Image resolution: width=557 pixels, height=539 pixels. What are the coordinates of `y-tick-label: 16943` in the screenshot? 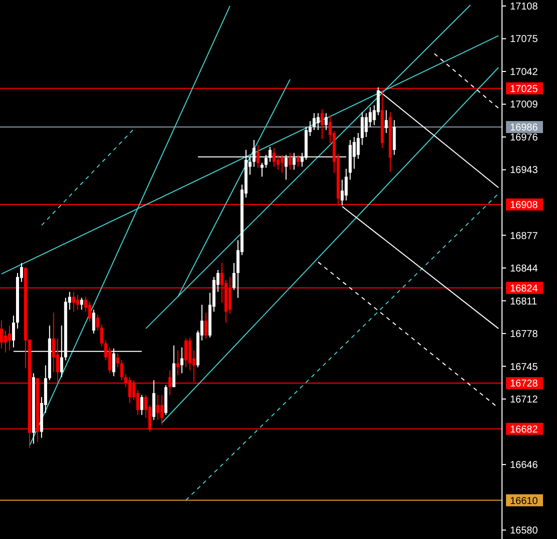 It's located at (524, 170).